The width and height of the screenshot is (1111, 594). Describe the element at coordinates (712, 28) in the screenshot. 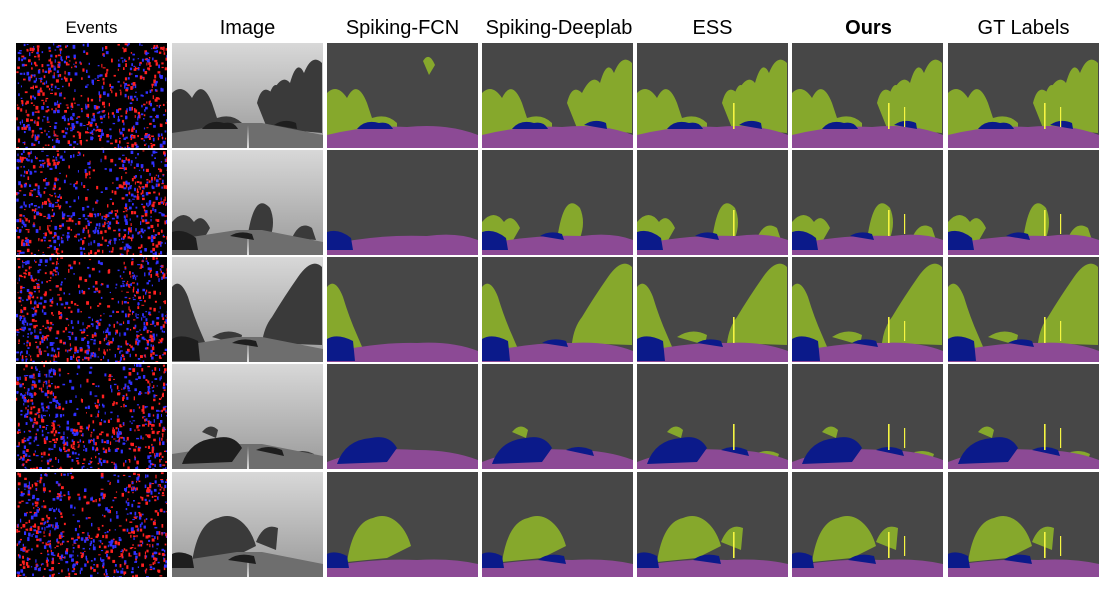

I see `column-header-ess: ESS` at that location.